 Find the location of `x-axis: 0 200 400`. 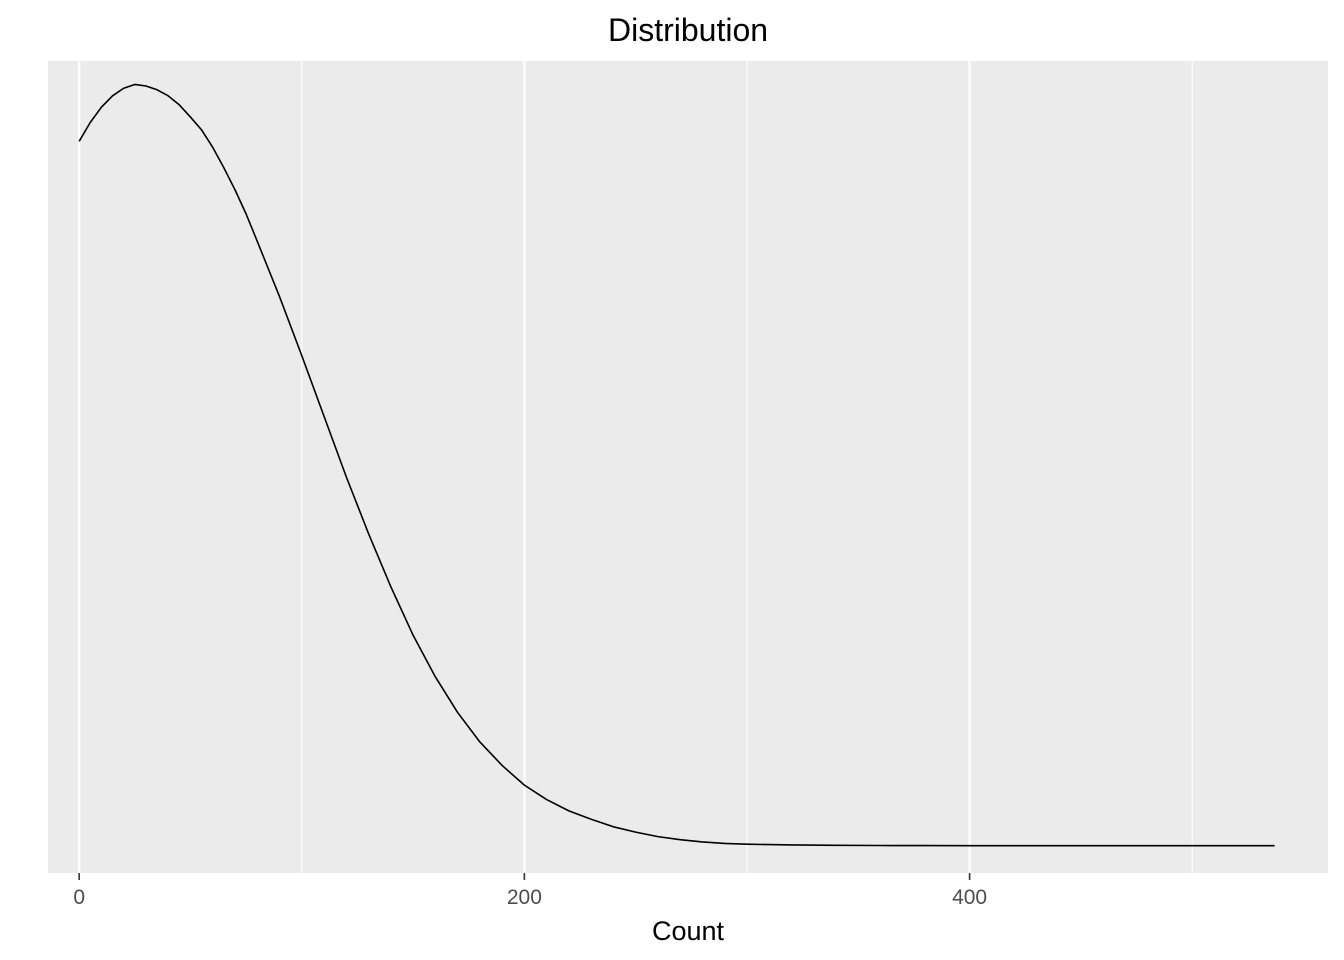

x-axis: 0 200 400 is located at coordinates (530, 891).